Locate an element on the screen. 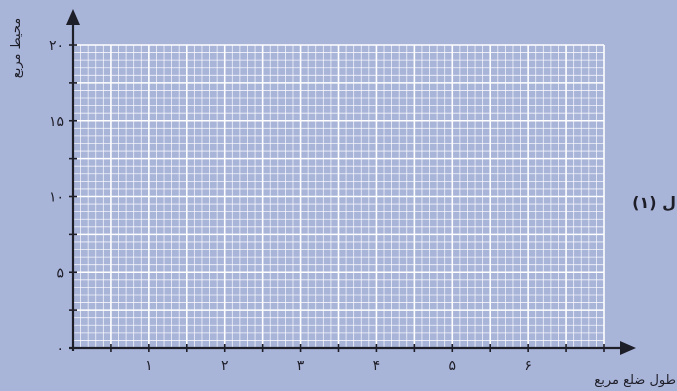 The width and height of the screenshot is (677, 391). y-tick-label: ۵ is located at coordinates (60, 273).